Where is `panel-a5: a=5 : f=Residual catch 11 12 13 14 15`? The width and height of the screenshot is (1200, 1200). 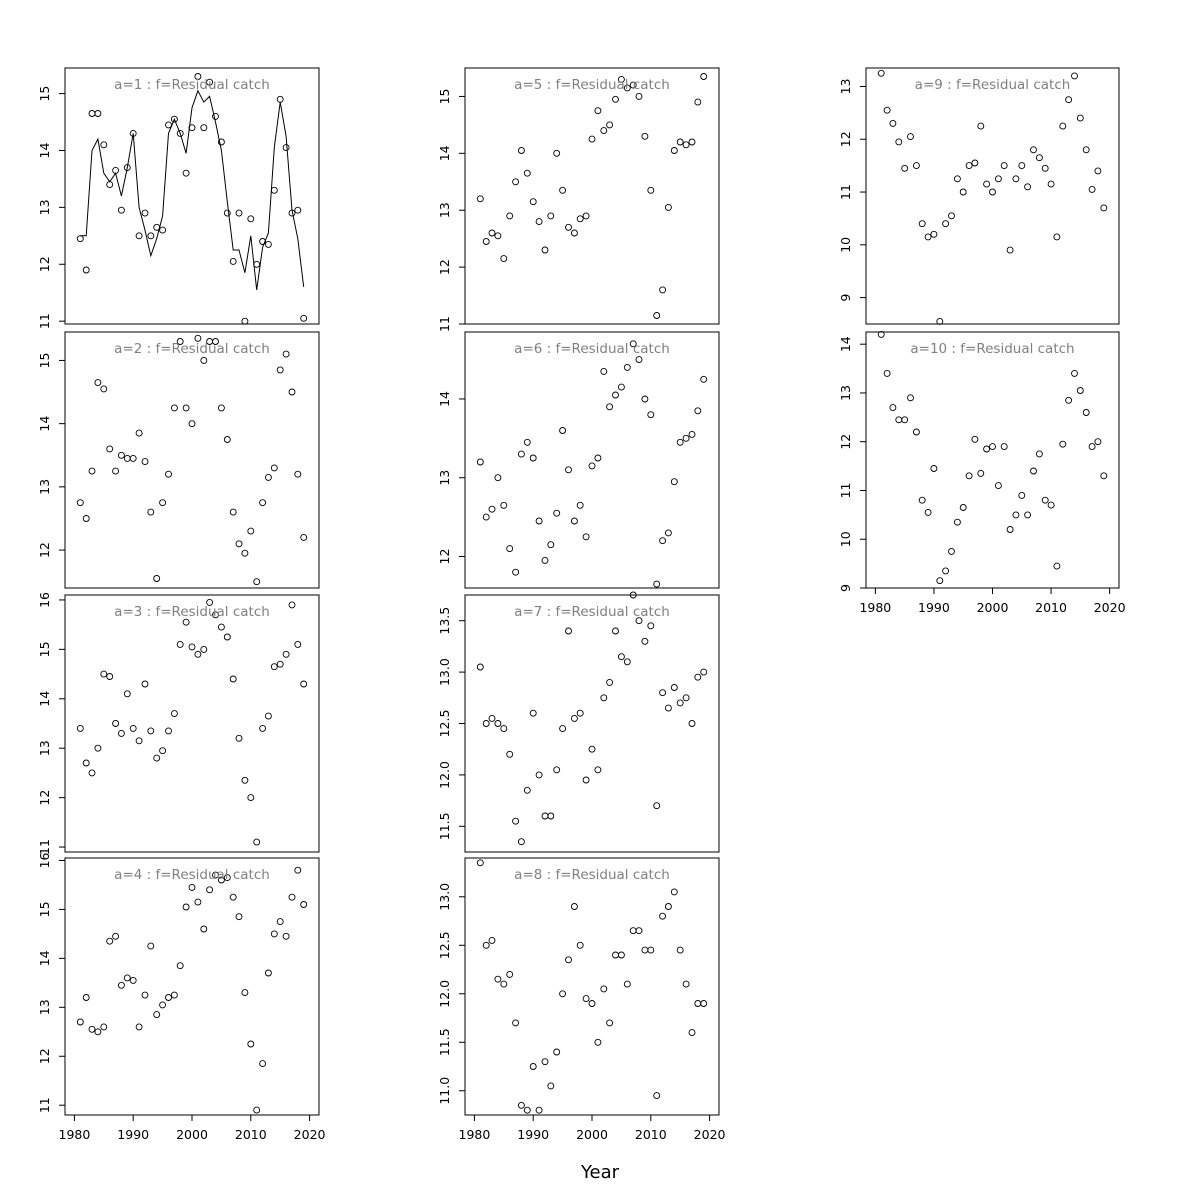 panel-a5: a=5 : f=Residual catch 11 12 13 14 15 is located at coordinates (578, 199).